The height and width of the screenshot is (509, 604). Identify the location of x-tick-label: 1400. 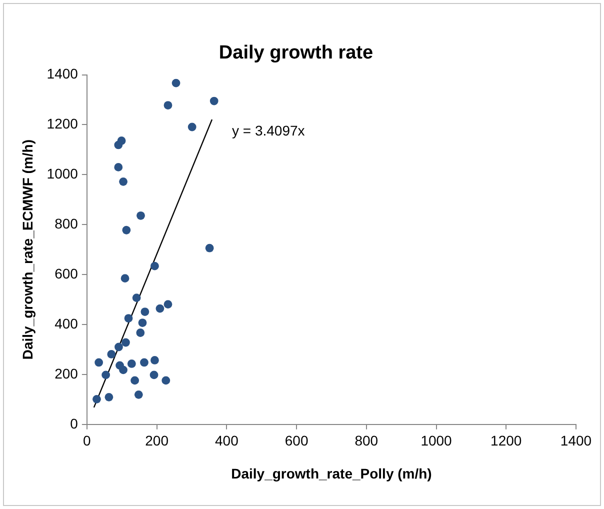
(576, 440).